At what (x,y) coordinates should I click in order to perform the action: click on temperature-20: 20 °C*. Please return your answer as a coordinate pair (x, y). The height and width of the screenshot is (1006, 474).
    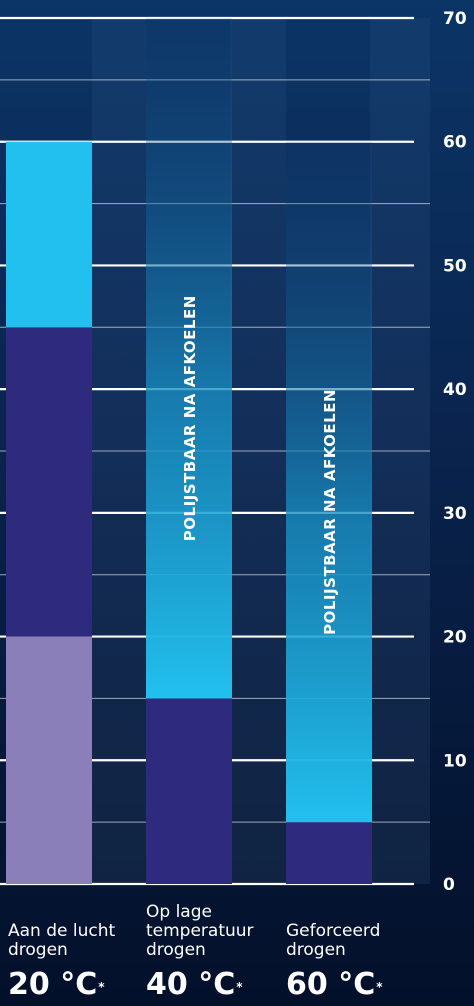
    Looking at the image, I should click on (56, 984).